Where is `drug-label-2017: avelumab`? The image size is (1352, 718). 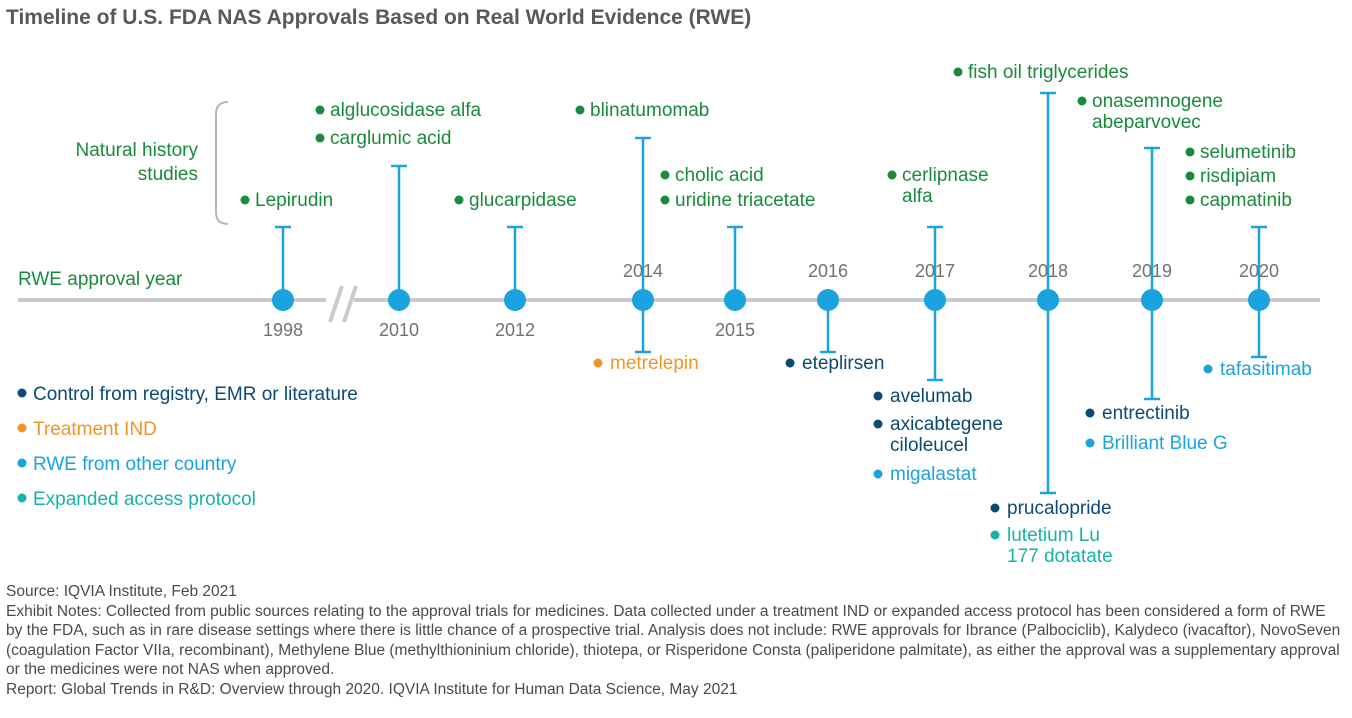
drug-label-2017: avelumab is located at coordinates (931, 396).